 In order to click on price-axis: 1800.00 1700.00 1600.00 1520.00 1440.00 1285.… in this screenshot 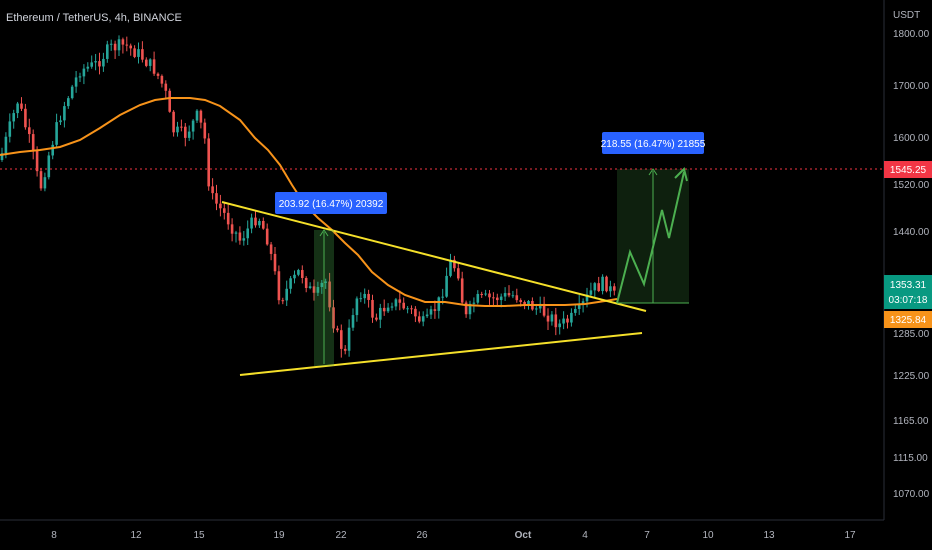, I will do `click(911, 264)`.